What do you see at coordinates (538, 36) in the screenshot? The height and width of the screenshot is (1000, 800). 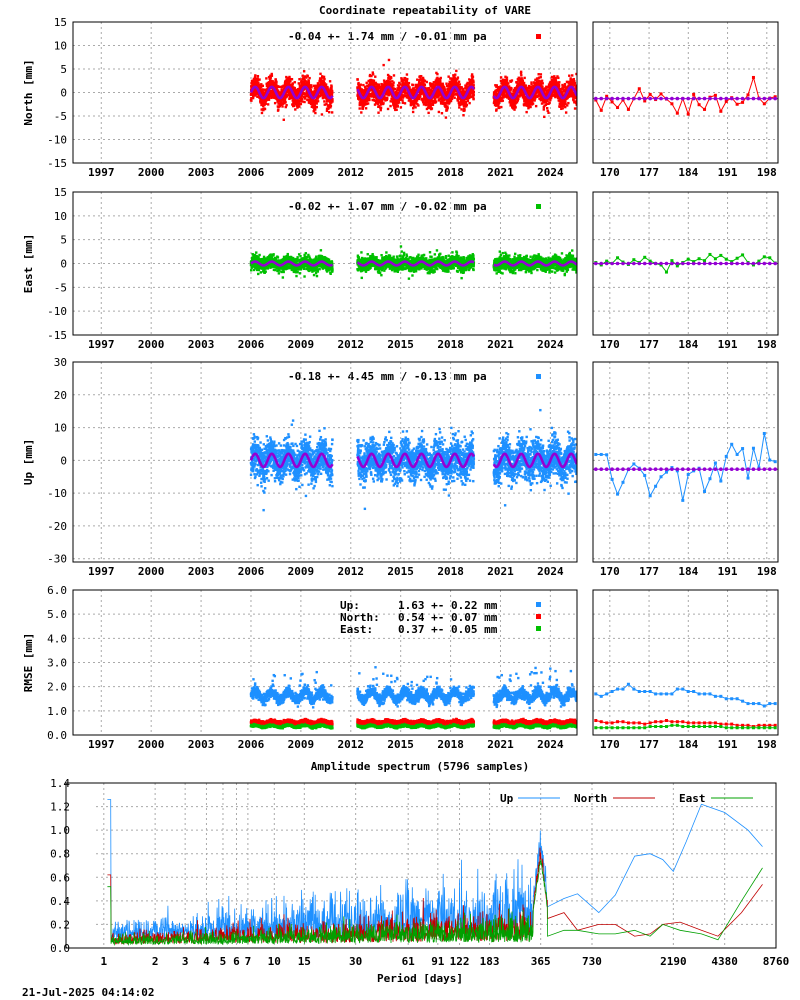 I see `north-legend-marker` at bounding box center [538, 36].